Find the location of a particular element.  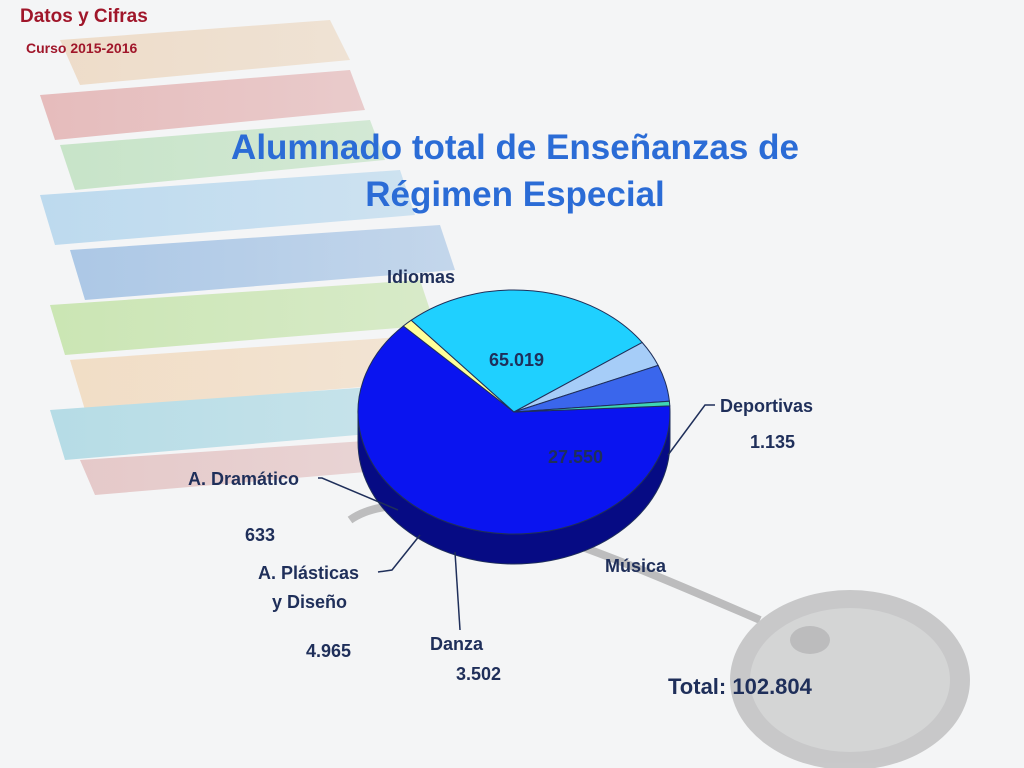

pie-slice-m-sica is located at coordinates (526, 351).